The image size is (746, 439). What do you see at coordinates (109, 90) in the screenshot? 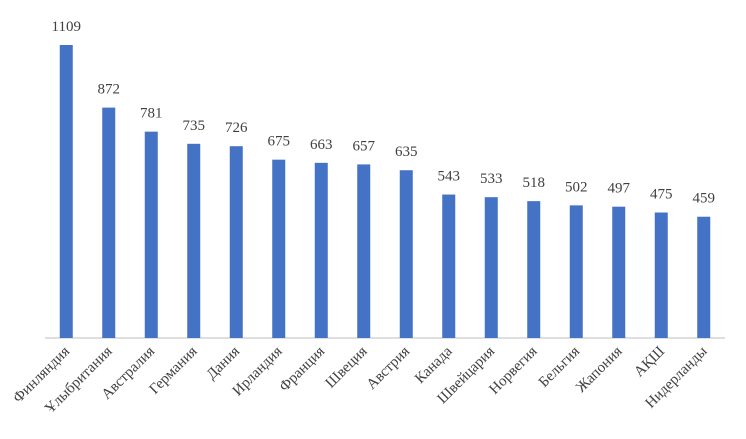
I see `data-label: 872` at bounding box center [109, 90].